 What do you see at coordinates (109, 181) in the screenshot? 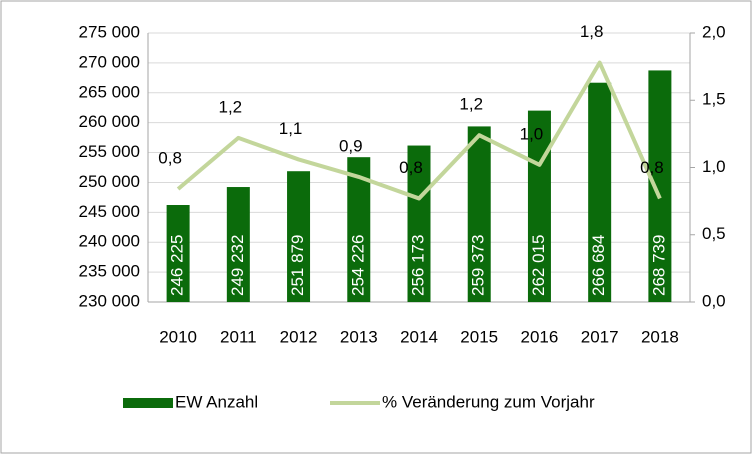
I see `y-tick-label: 250 000` at bounding box center [109, 181].